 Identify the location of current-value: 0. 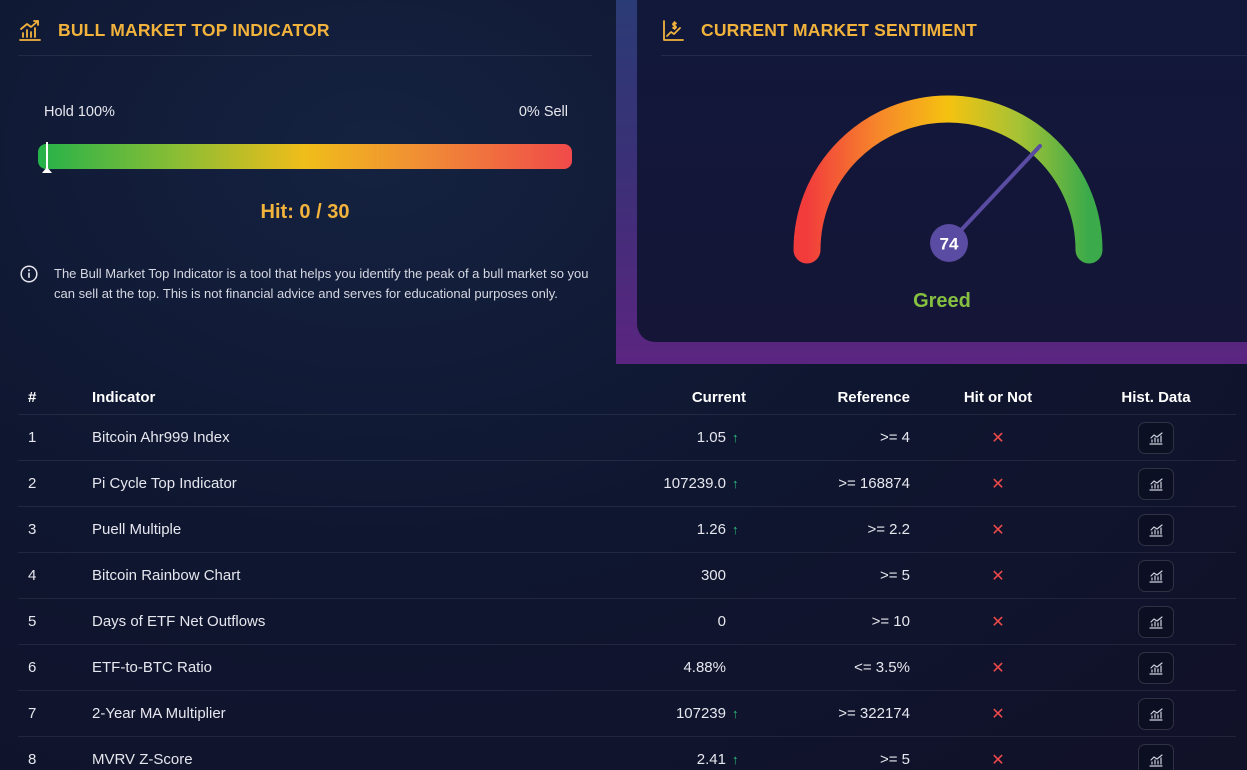
(721, 621).